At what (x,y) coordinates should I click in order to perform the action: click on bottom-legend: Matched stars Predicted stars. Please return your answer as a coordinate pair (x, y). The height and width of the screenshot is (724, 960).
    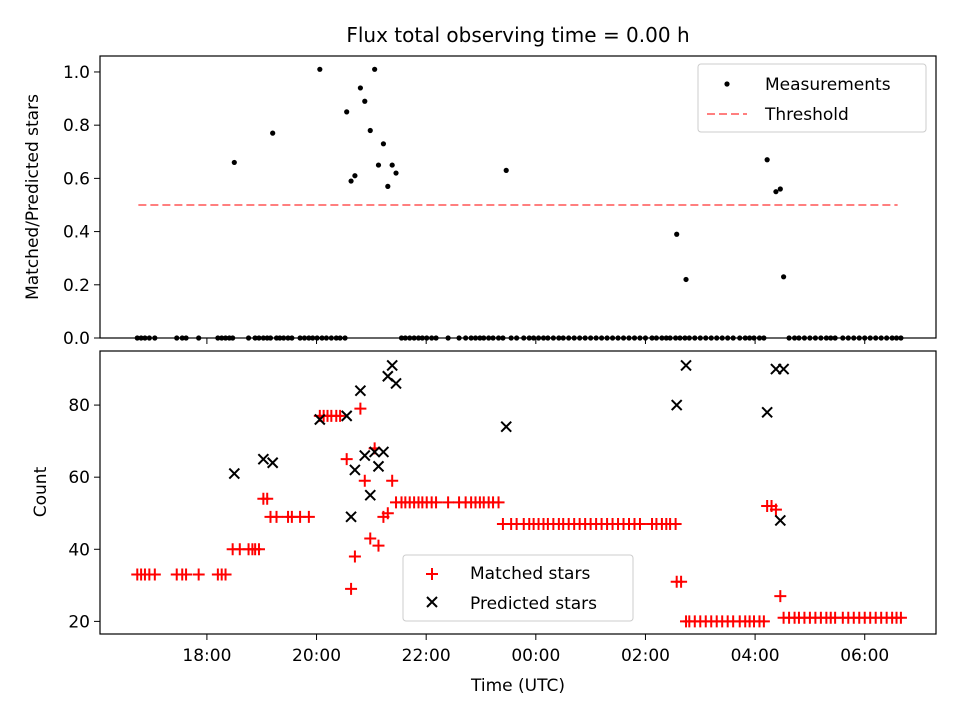
    Looking at the image, I should click on (518, 588).